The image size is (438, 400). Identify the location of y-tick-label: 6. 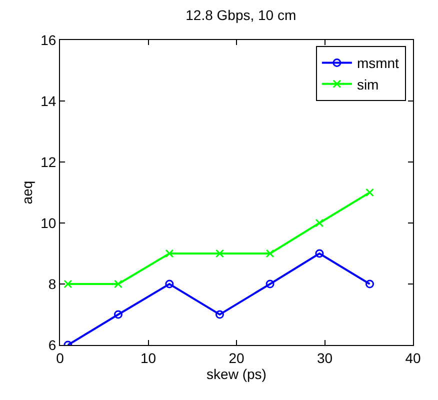
(52, 344).